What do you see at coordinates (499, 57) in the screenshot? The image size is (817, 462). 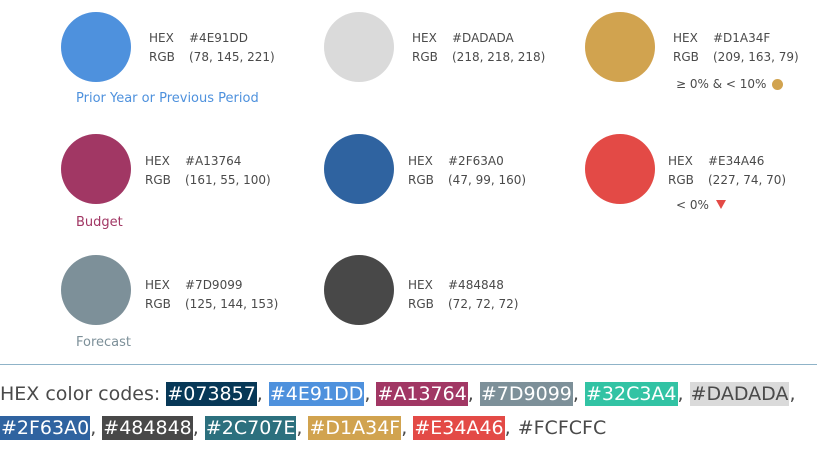 I see `rgb-value: (218, 218, 218)` at bounding box center [499, 57].